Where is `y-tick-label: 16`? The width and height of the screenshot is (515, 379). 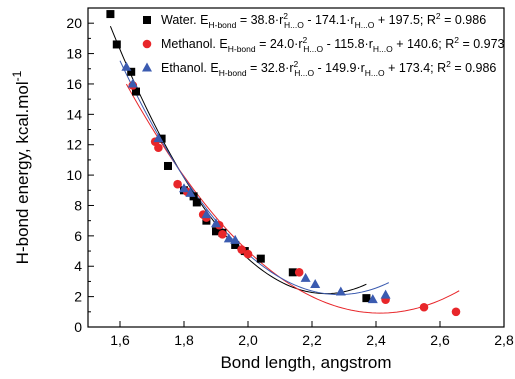 y-tick-label: 16 is located at coordinates (74, 84).